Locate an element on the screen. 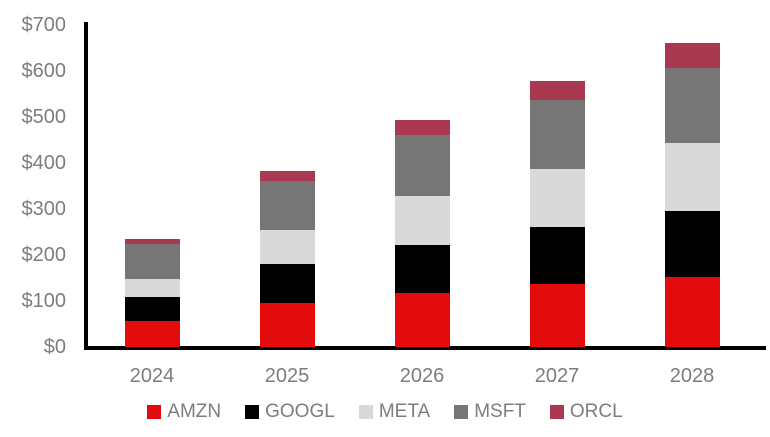  y-tick-label-300: $300 is located at coordinates (44, 209).